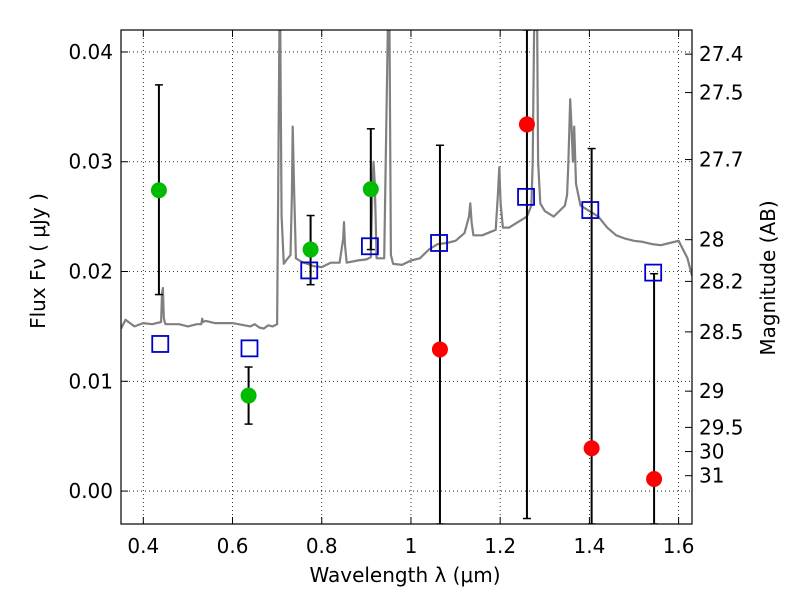  What do you see at coordinates (589, 546) in the screenshot?
I see `x-tick-label: 1.4` at bounding box center [589, 546].